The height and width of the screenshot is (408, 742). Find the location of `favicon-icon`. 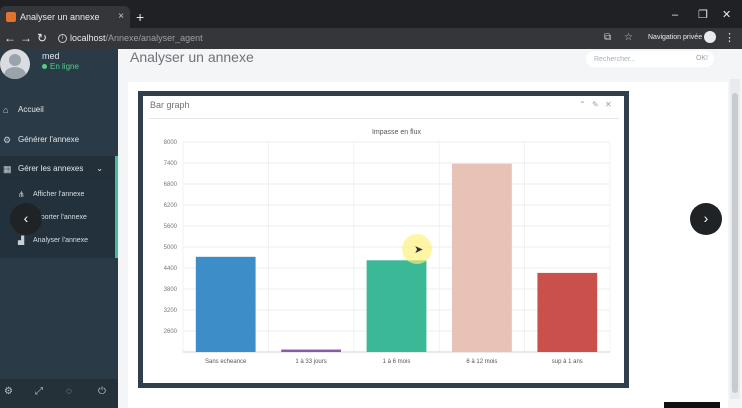

favicon-icon is located at coordinates (11, 17).